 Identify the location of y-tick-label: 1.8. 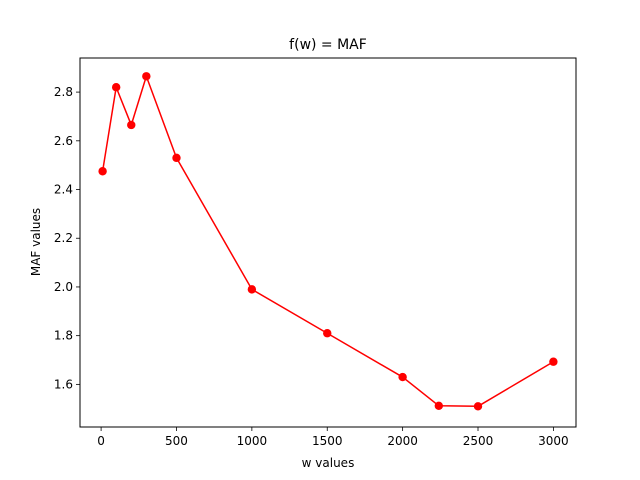
(63, 336).